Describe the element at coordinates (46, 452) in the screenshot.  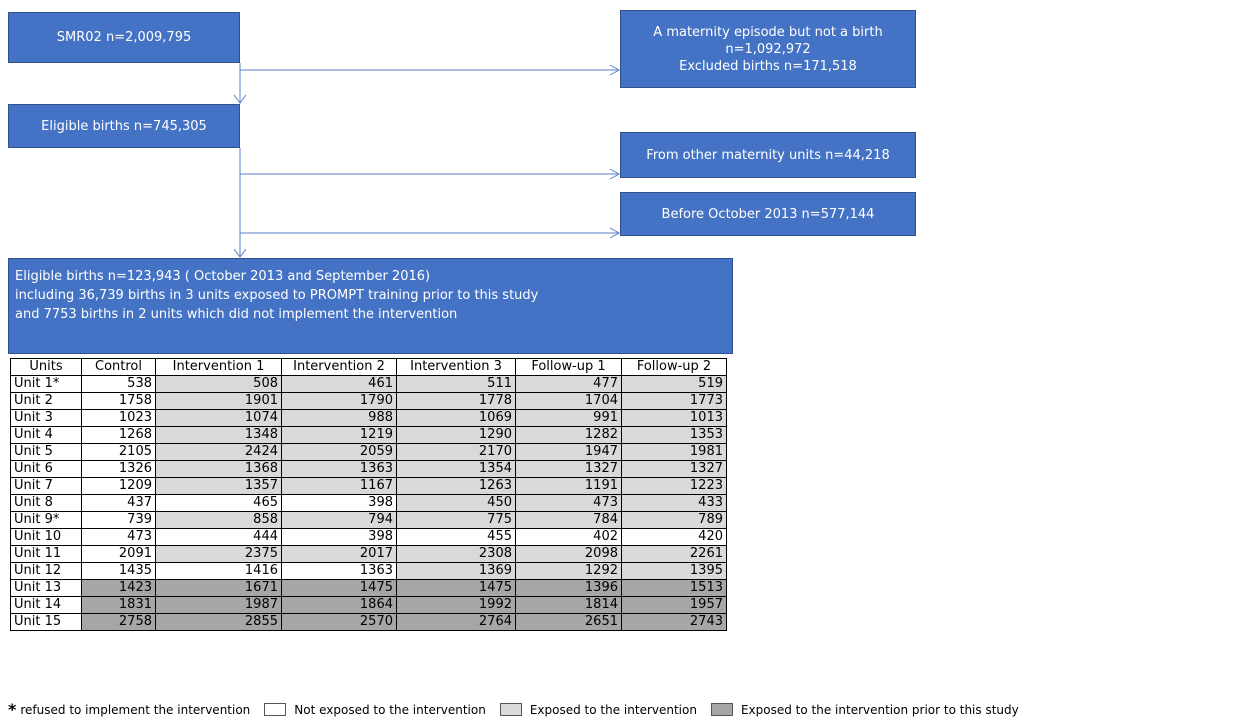
I see `row-label: Unit 5` at that location.